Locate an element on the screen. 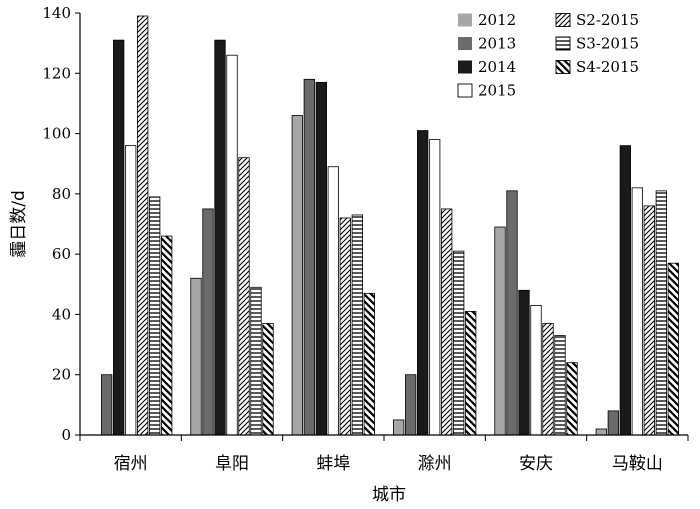  legend-label-S4-2015: S4-2015 is located at coordinates (607, 67).